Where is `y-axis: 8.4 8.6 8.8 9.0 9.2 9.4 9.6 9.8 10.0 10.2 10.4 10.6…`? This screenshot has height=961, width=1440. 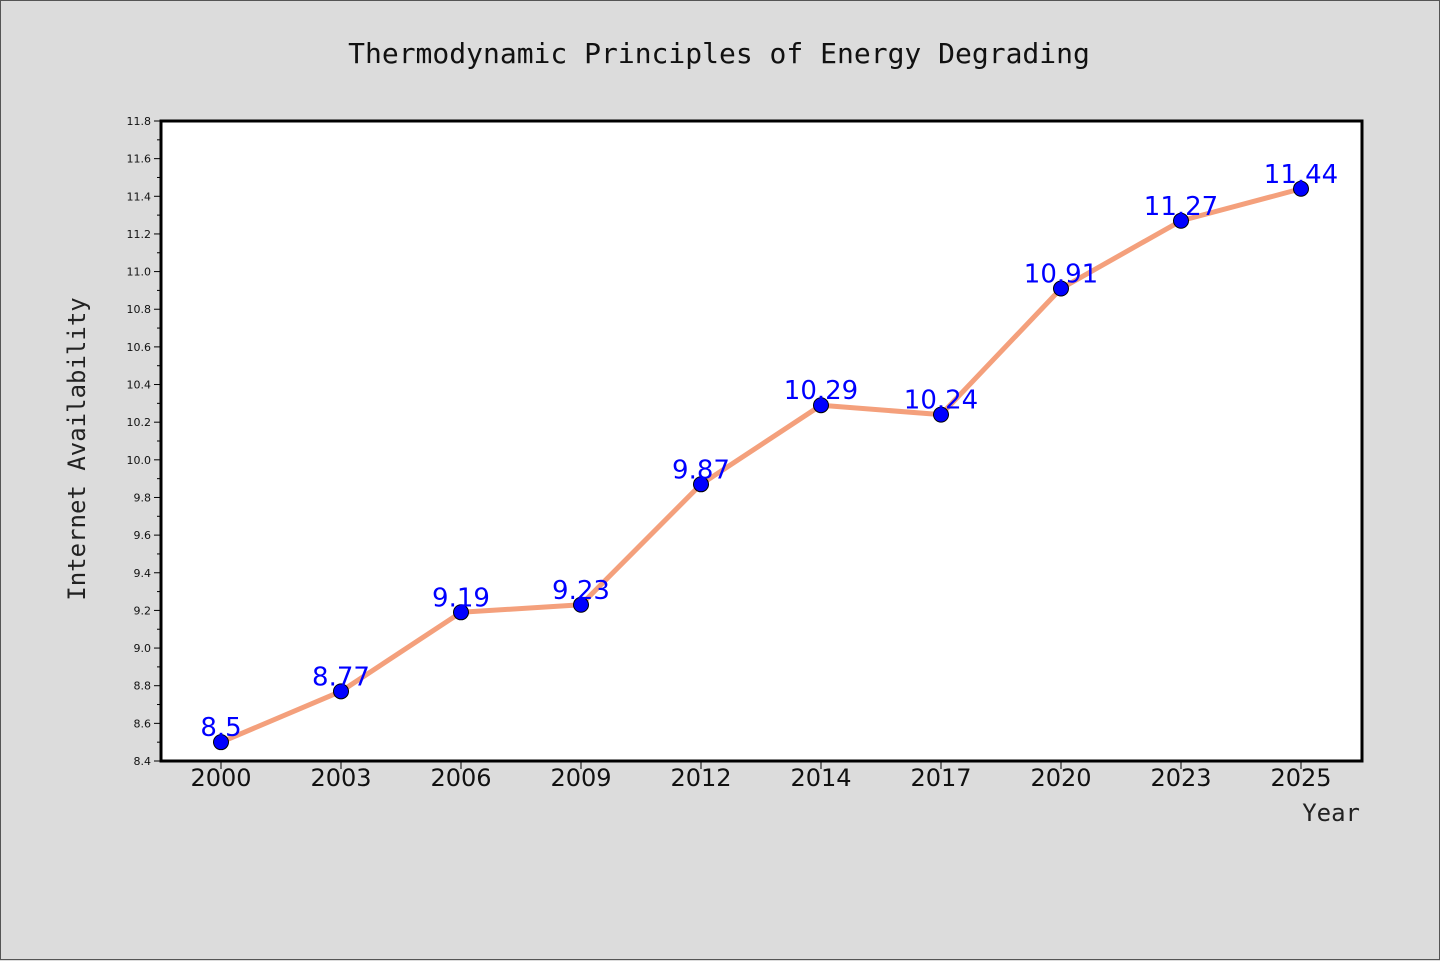
y-axis: 8.4 8.6 8.8 9.0 9.2 9.4 9.6 9.8 10.0 10.2 10.4 10.6… is located at coordinates (144, 441).